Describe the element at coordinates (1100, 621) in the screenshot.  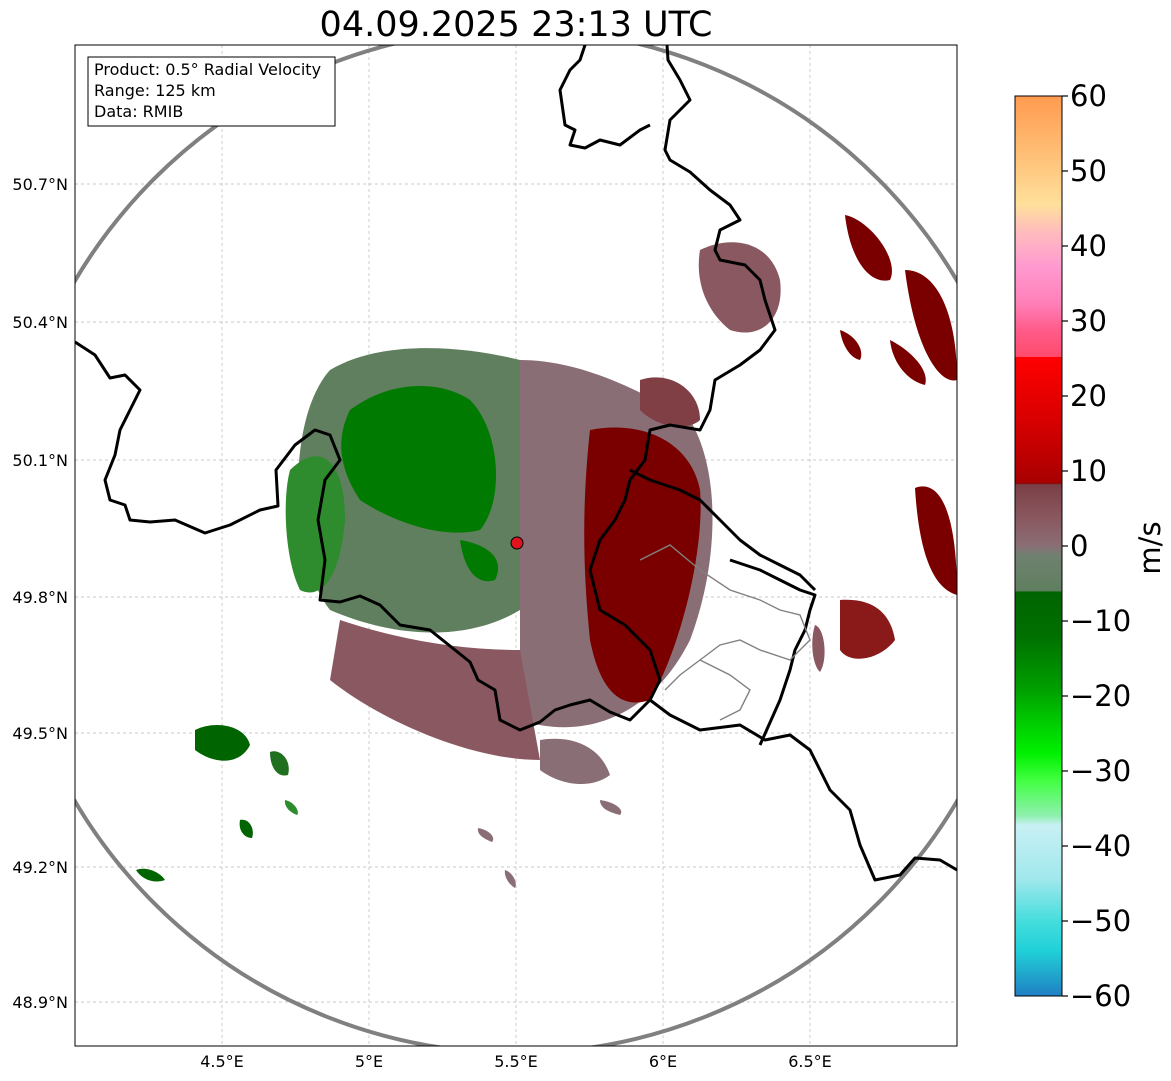
I see `colorbar-tick: −10` at that location.